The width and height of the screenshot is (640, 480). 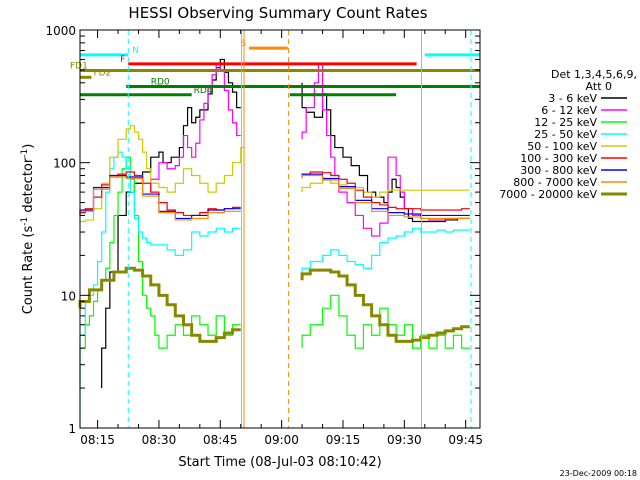 I want to click on x-axis-label: Start Time (08-Jul-03 08:10:42), so click(x=279, y=462).